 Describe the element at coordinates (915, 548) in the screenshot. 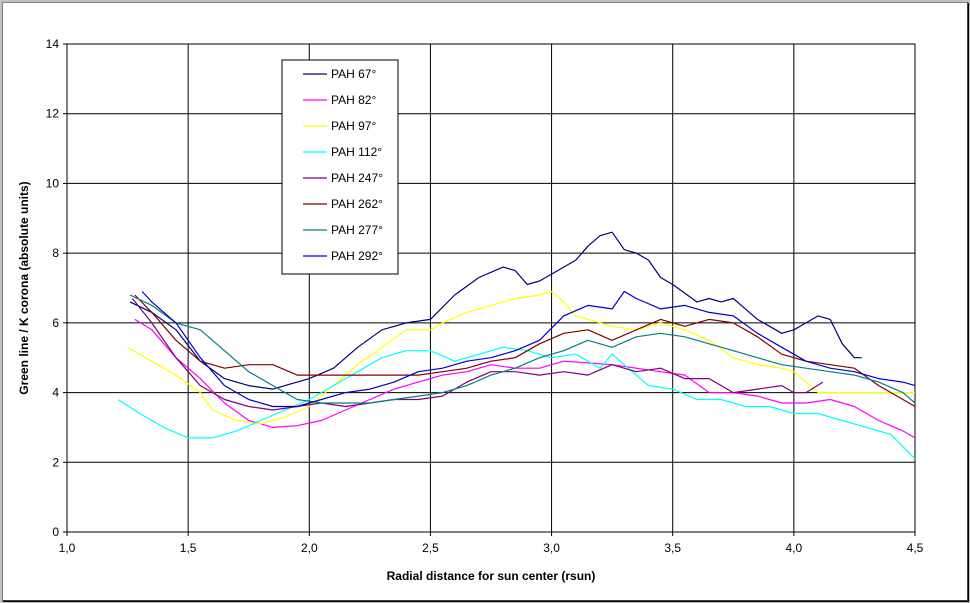

I see `x-tick-label: 4,5` at that location.